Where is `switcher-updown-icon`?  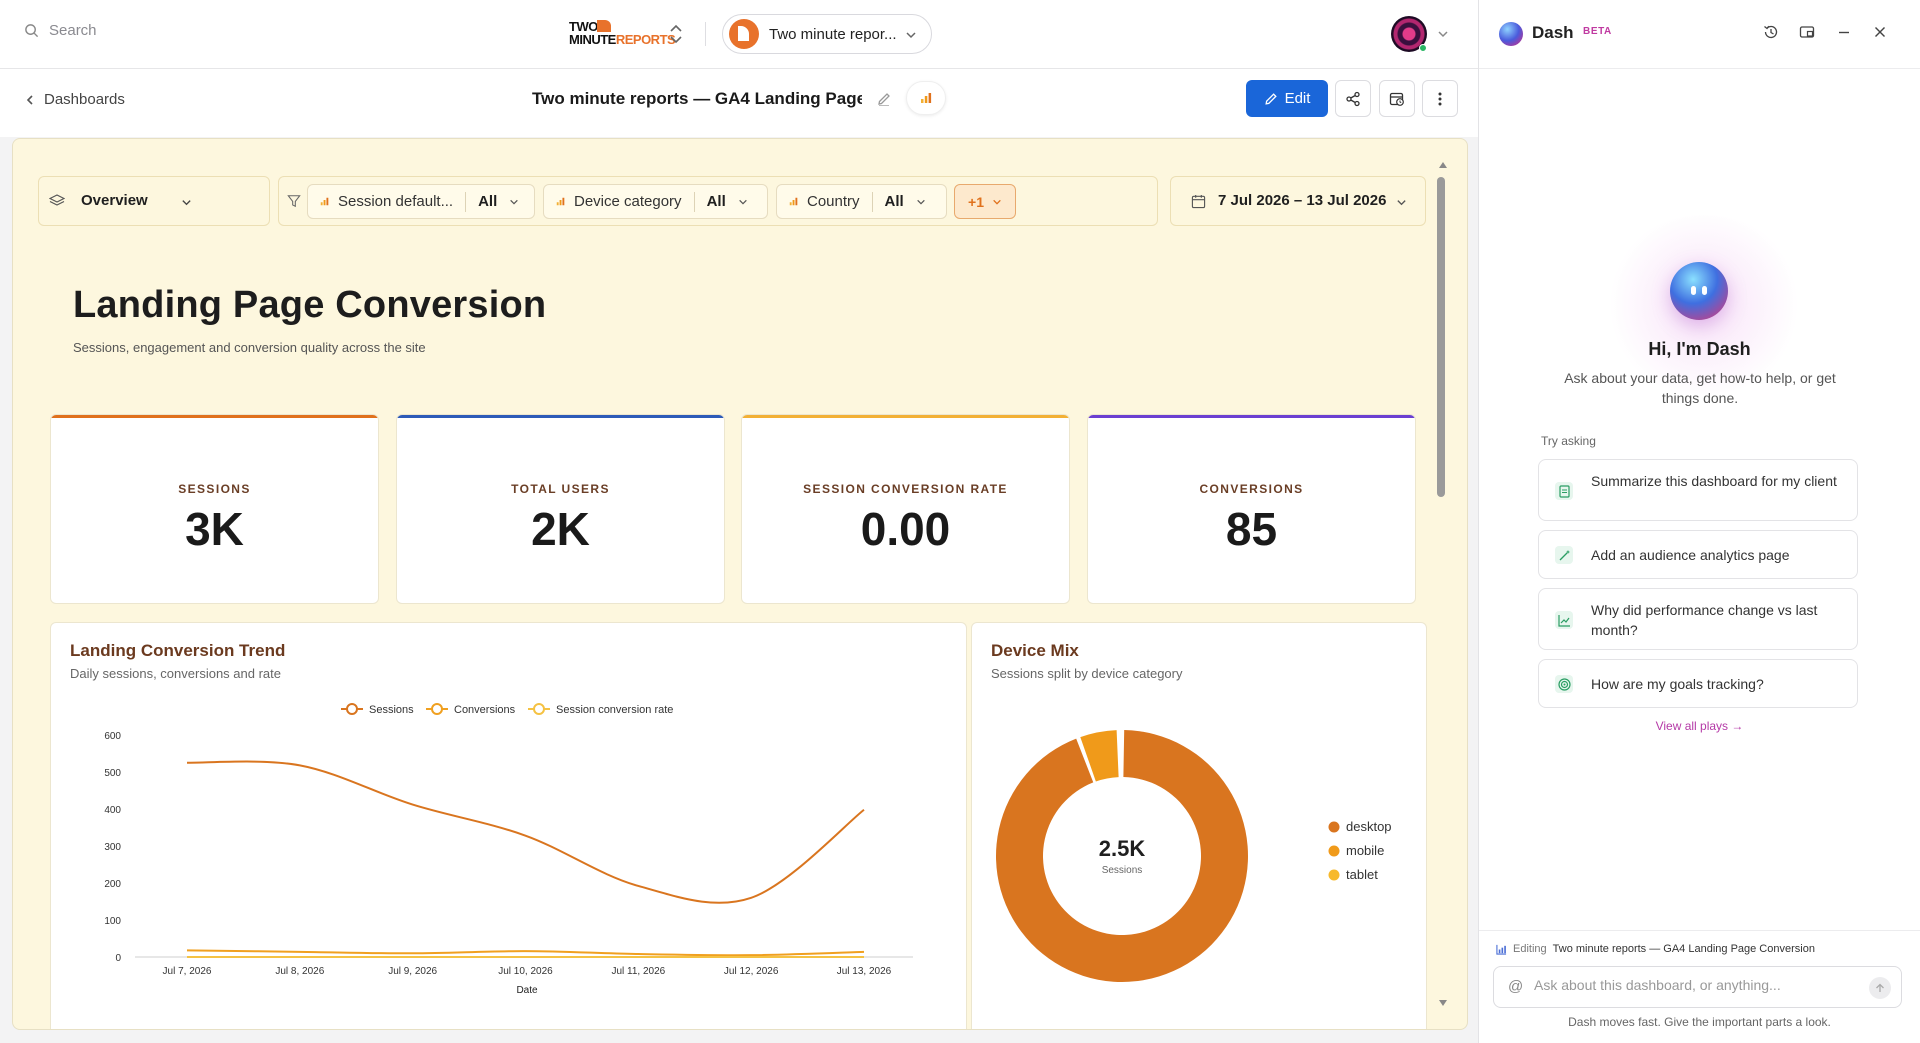
switcher-updown-icon is located at coordinates (676, 34).